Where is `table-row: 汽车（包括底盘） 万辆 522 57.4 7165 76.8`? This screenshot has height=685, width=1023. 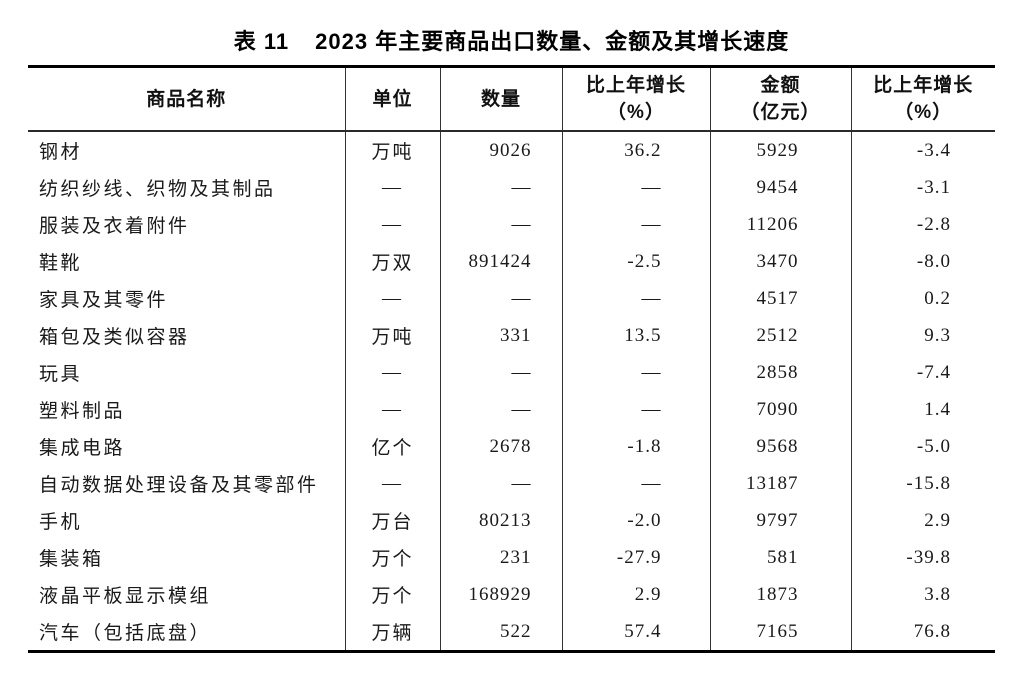
table-row: 汽车（包括底盘） 万辆 522 57.4 7165 76.8 is located at coordinates (511, 632).